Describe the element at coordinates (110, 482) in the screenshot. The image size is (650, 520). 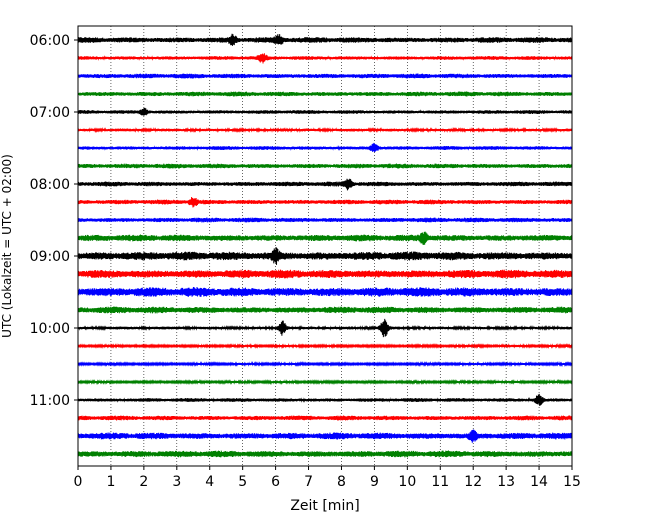
I see `x-tick-label: 1` at that location.